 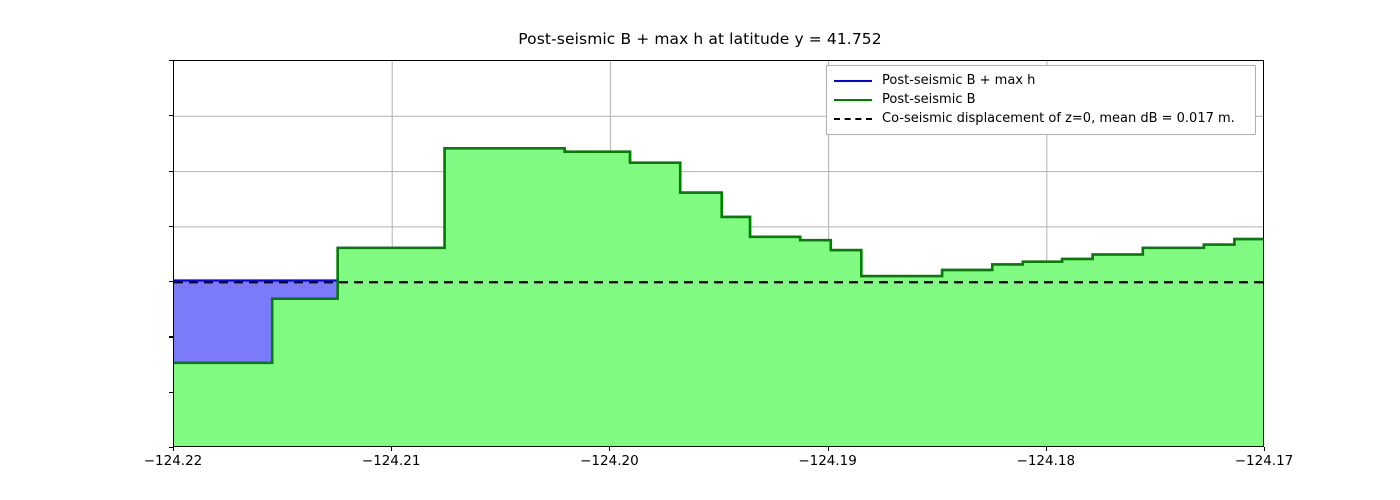 I want to click on x-tick-label: −124.18, so click(x=1046, y=461).